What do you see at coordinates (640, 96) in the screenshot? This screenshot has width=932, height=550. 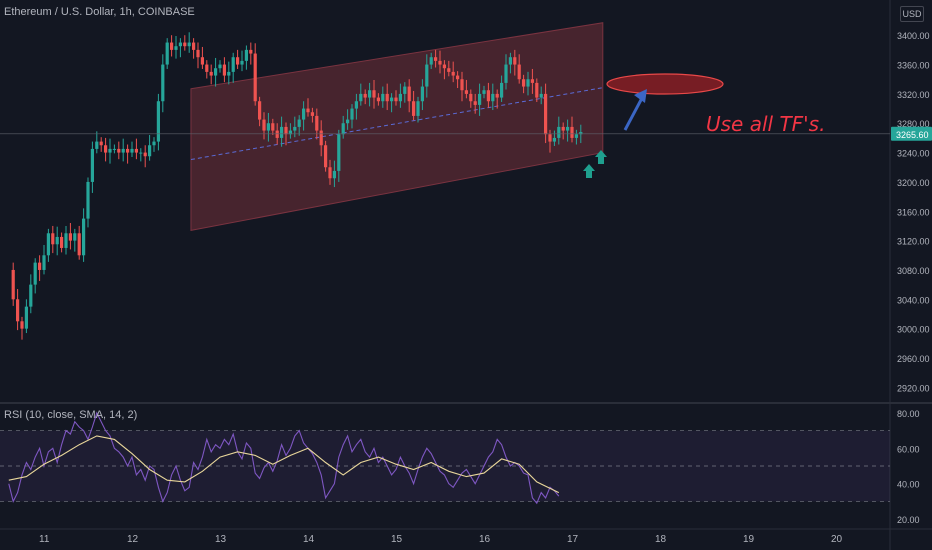 I see `projection-arrow-head` at bounding box center [640, 96].